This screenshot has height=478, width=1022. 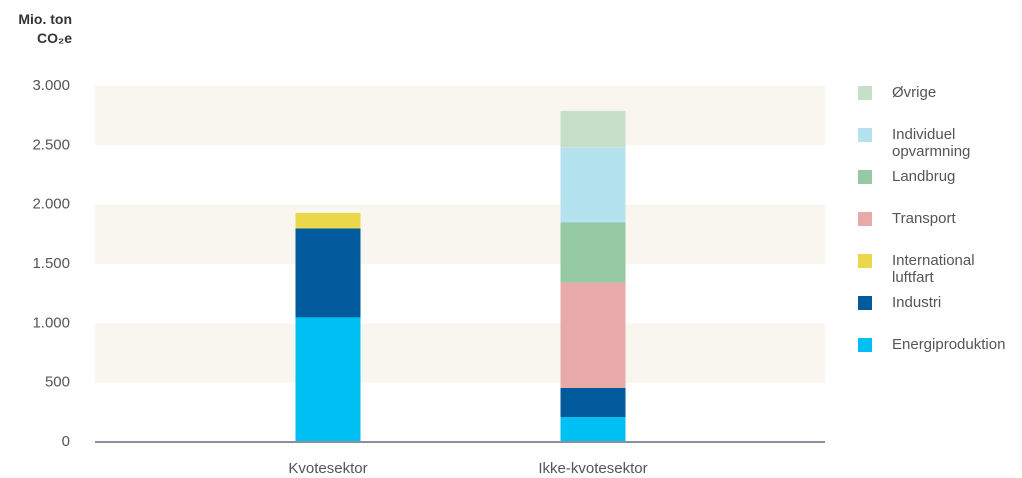 I want to click on legend-label: Transport, so click(x=924, y=218).